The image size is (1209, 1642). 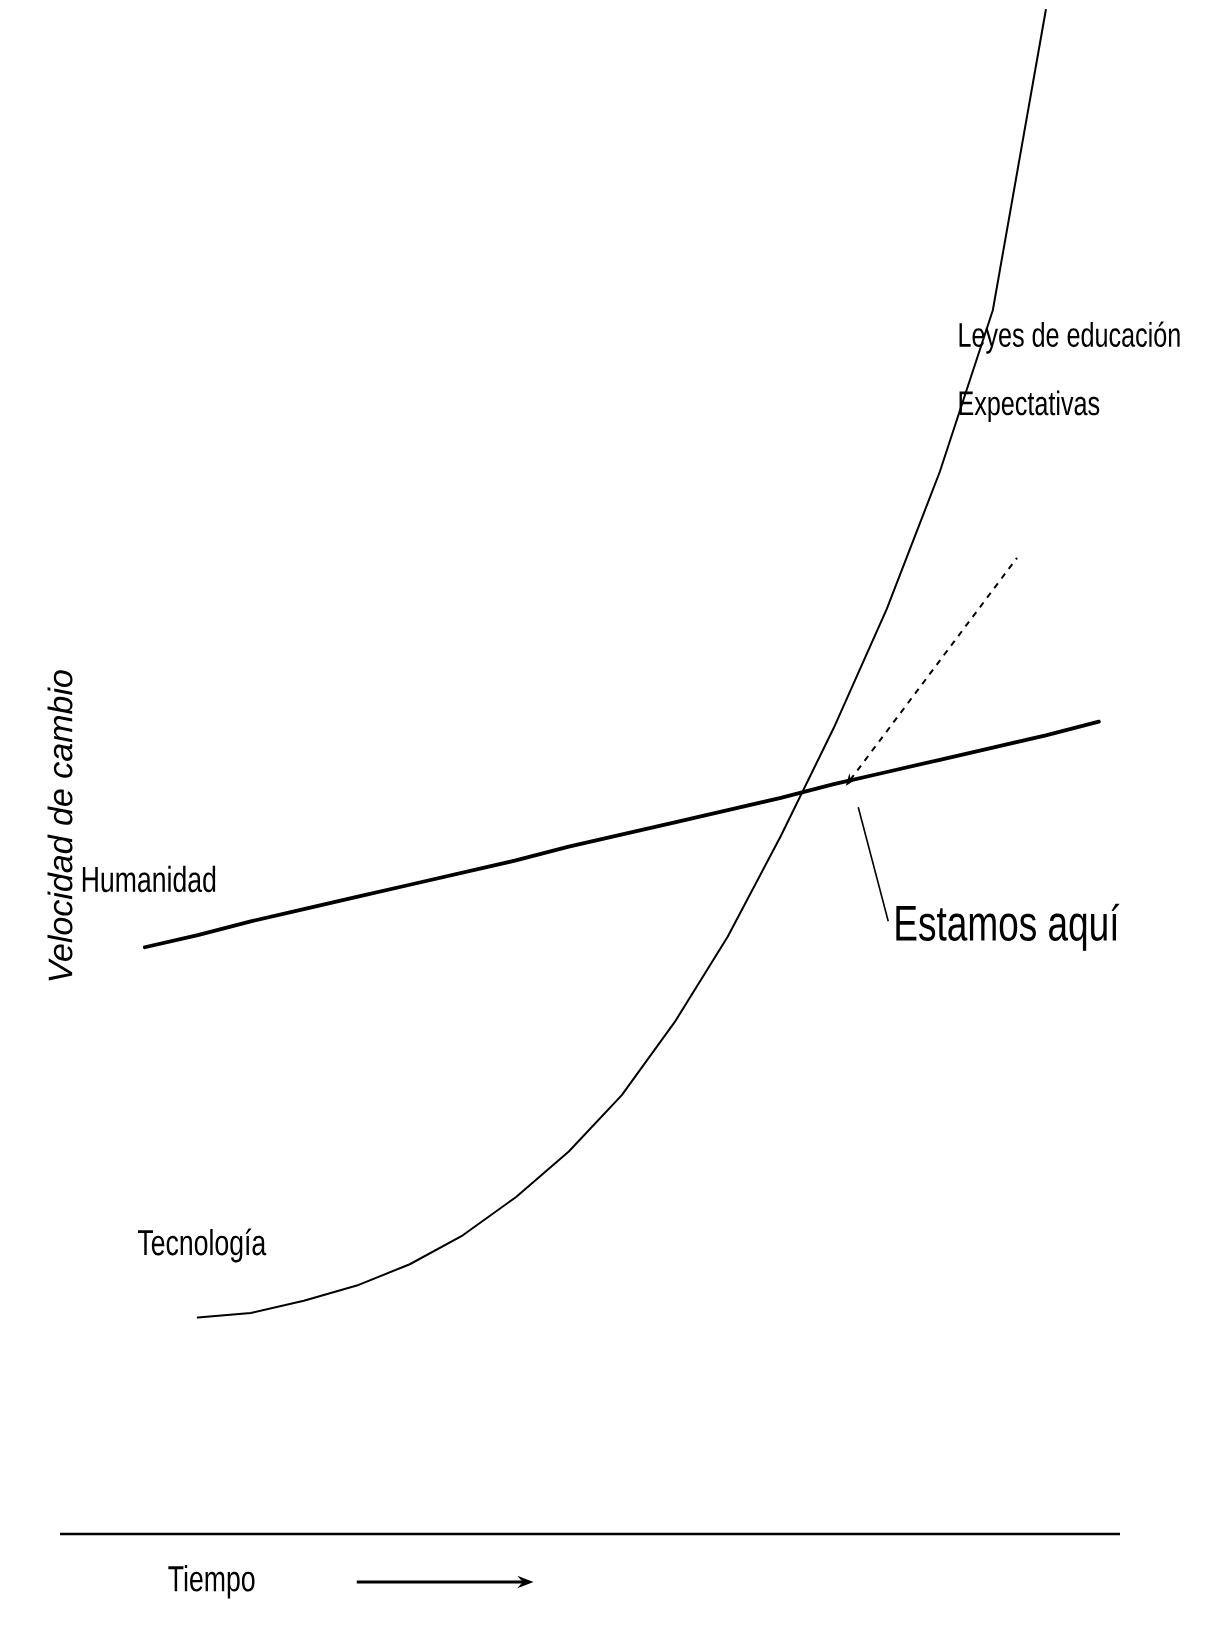 What do you see at coordinates (1008, 927) in the screenshot?
I see `annotation: Estamos aquí` at bounding box center [1008, 927].